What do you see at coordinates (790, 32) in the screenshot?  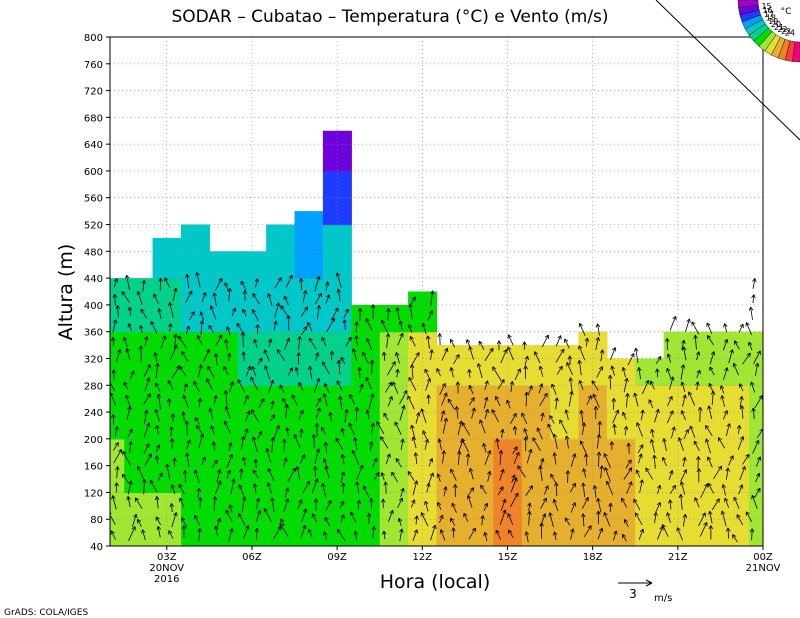 I see `legend-level-label: 24` at bounding box center [790, 32].